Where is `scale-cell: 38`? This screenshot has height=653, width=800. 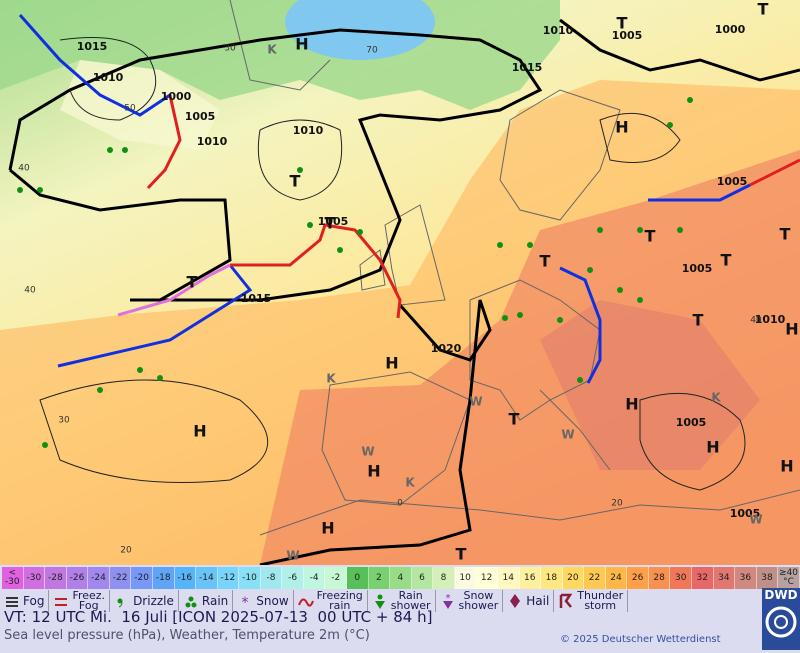 scale-cell: 38 is located at coordinates (767, 578).